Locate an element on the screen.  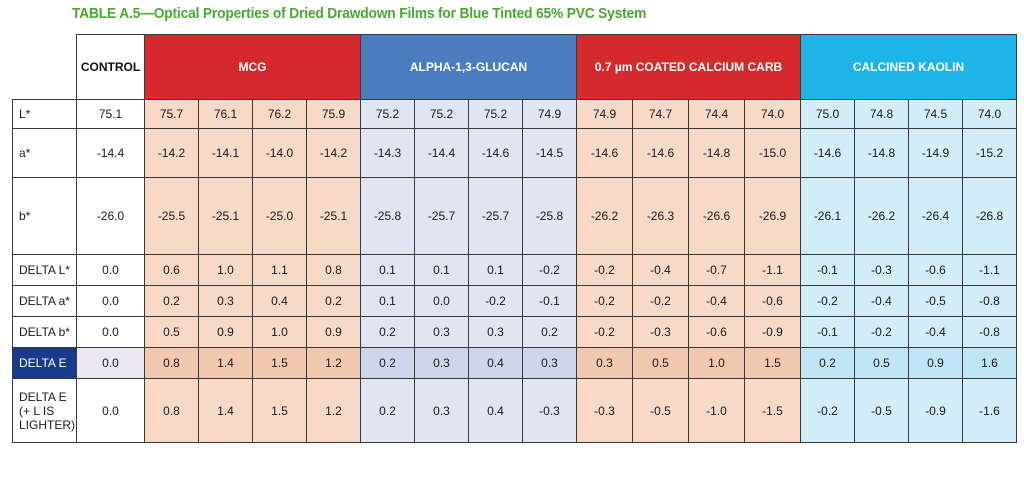
row-label: a* is located at coordinates (44, 153).